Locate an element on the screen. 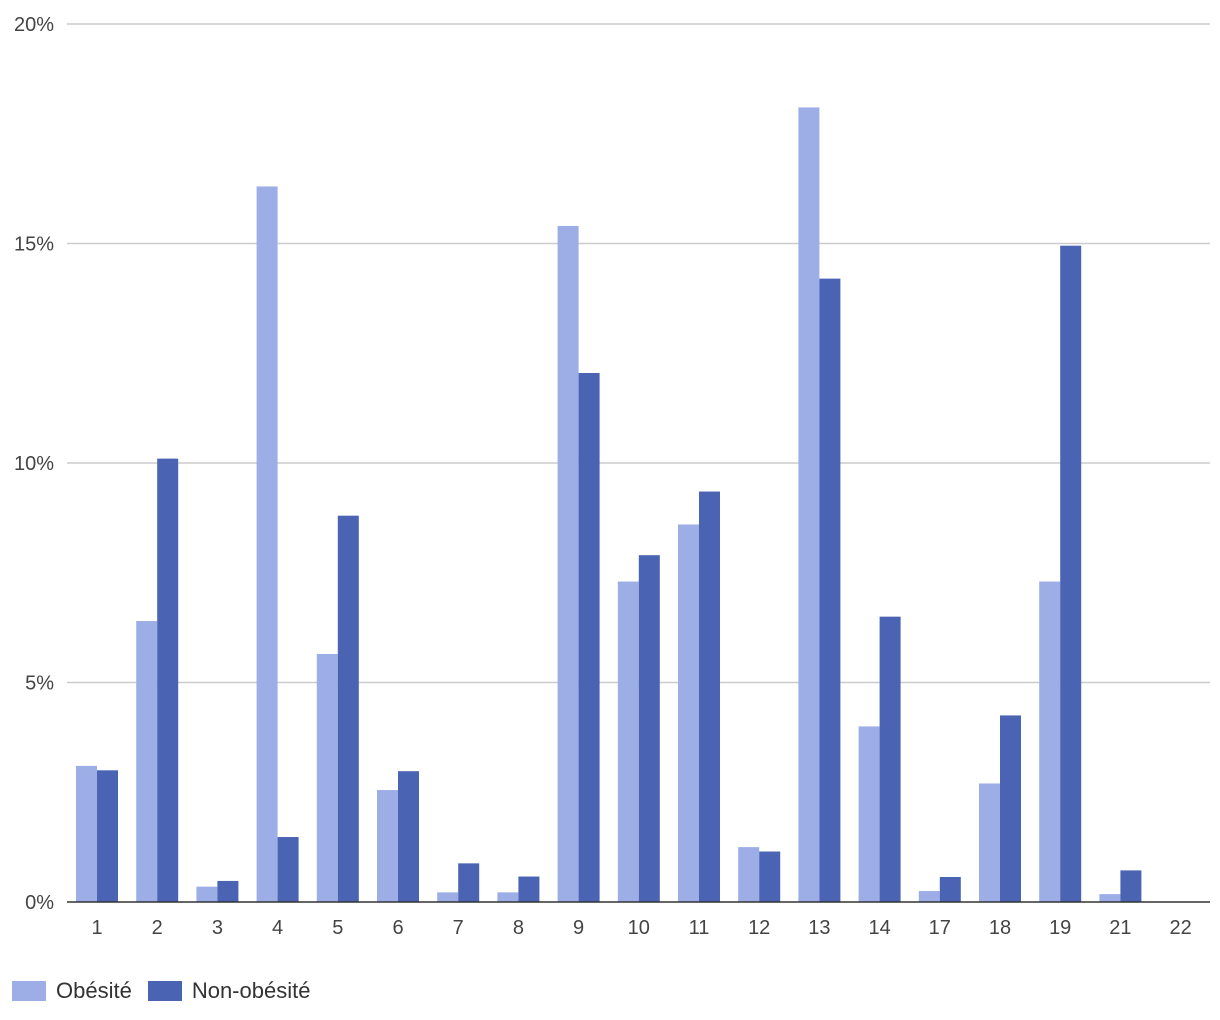 Image resolution: width=1220 pixels, height=1020 pixels. y-tick-label: 0% is located at coordinates (39, 903).